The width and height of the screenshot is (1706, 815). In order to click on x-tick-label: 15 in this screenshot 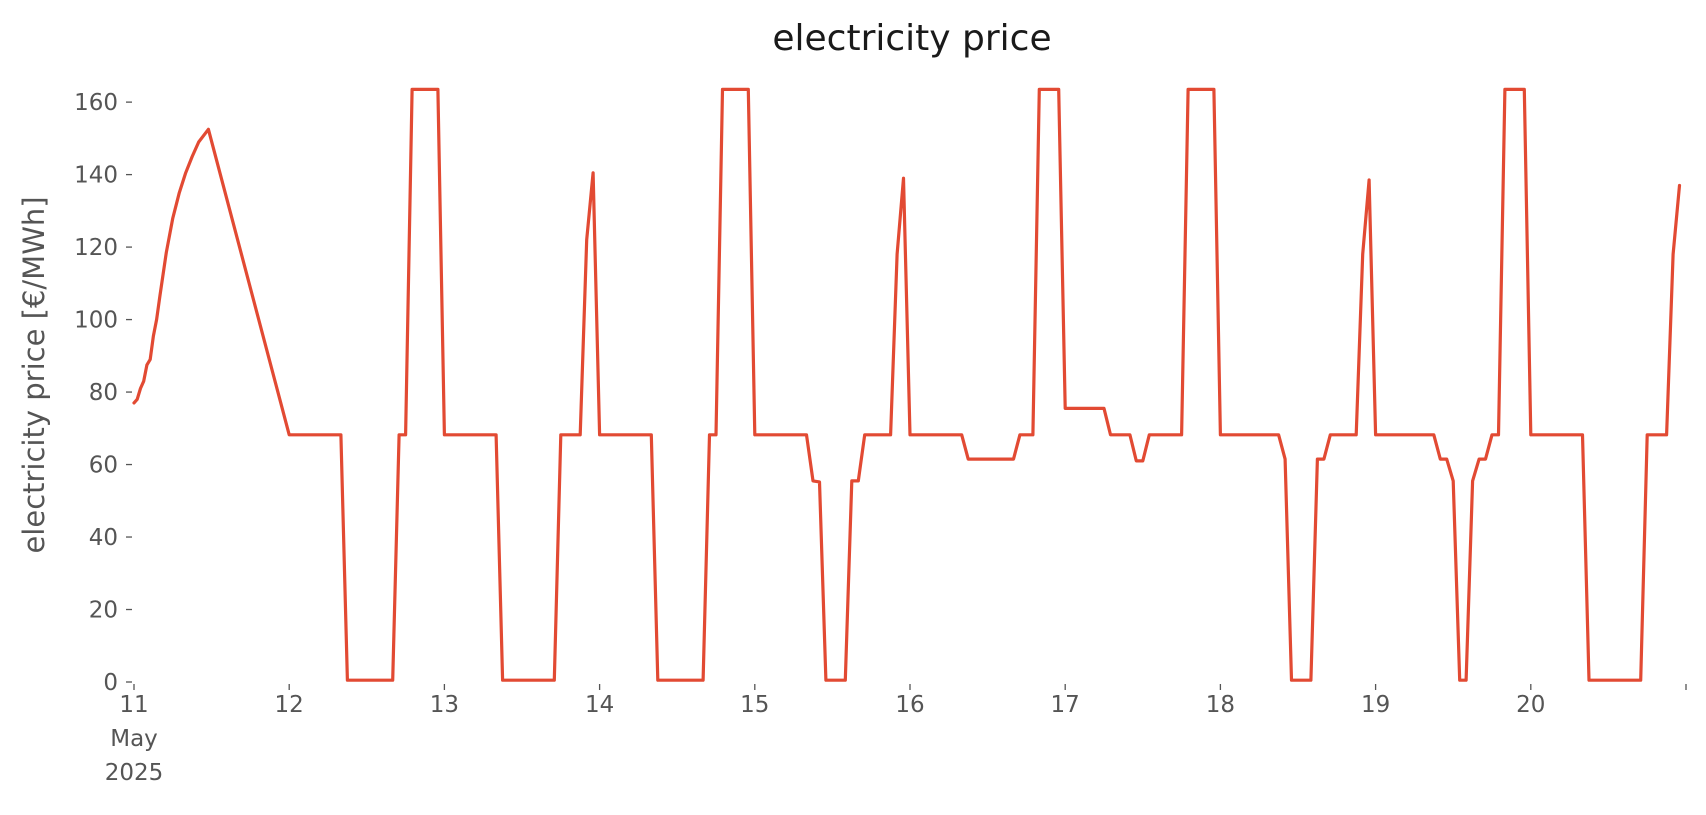, I will do `click(754, 705)`.